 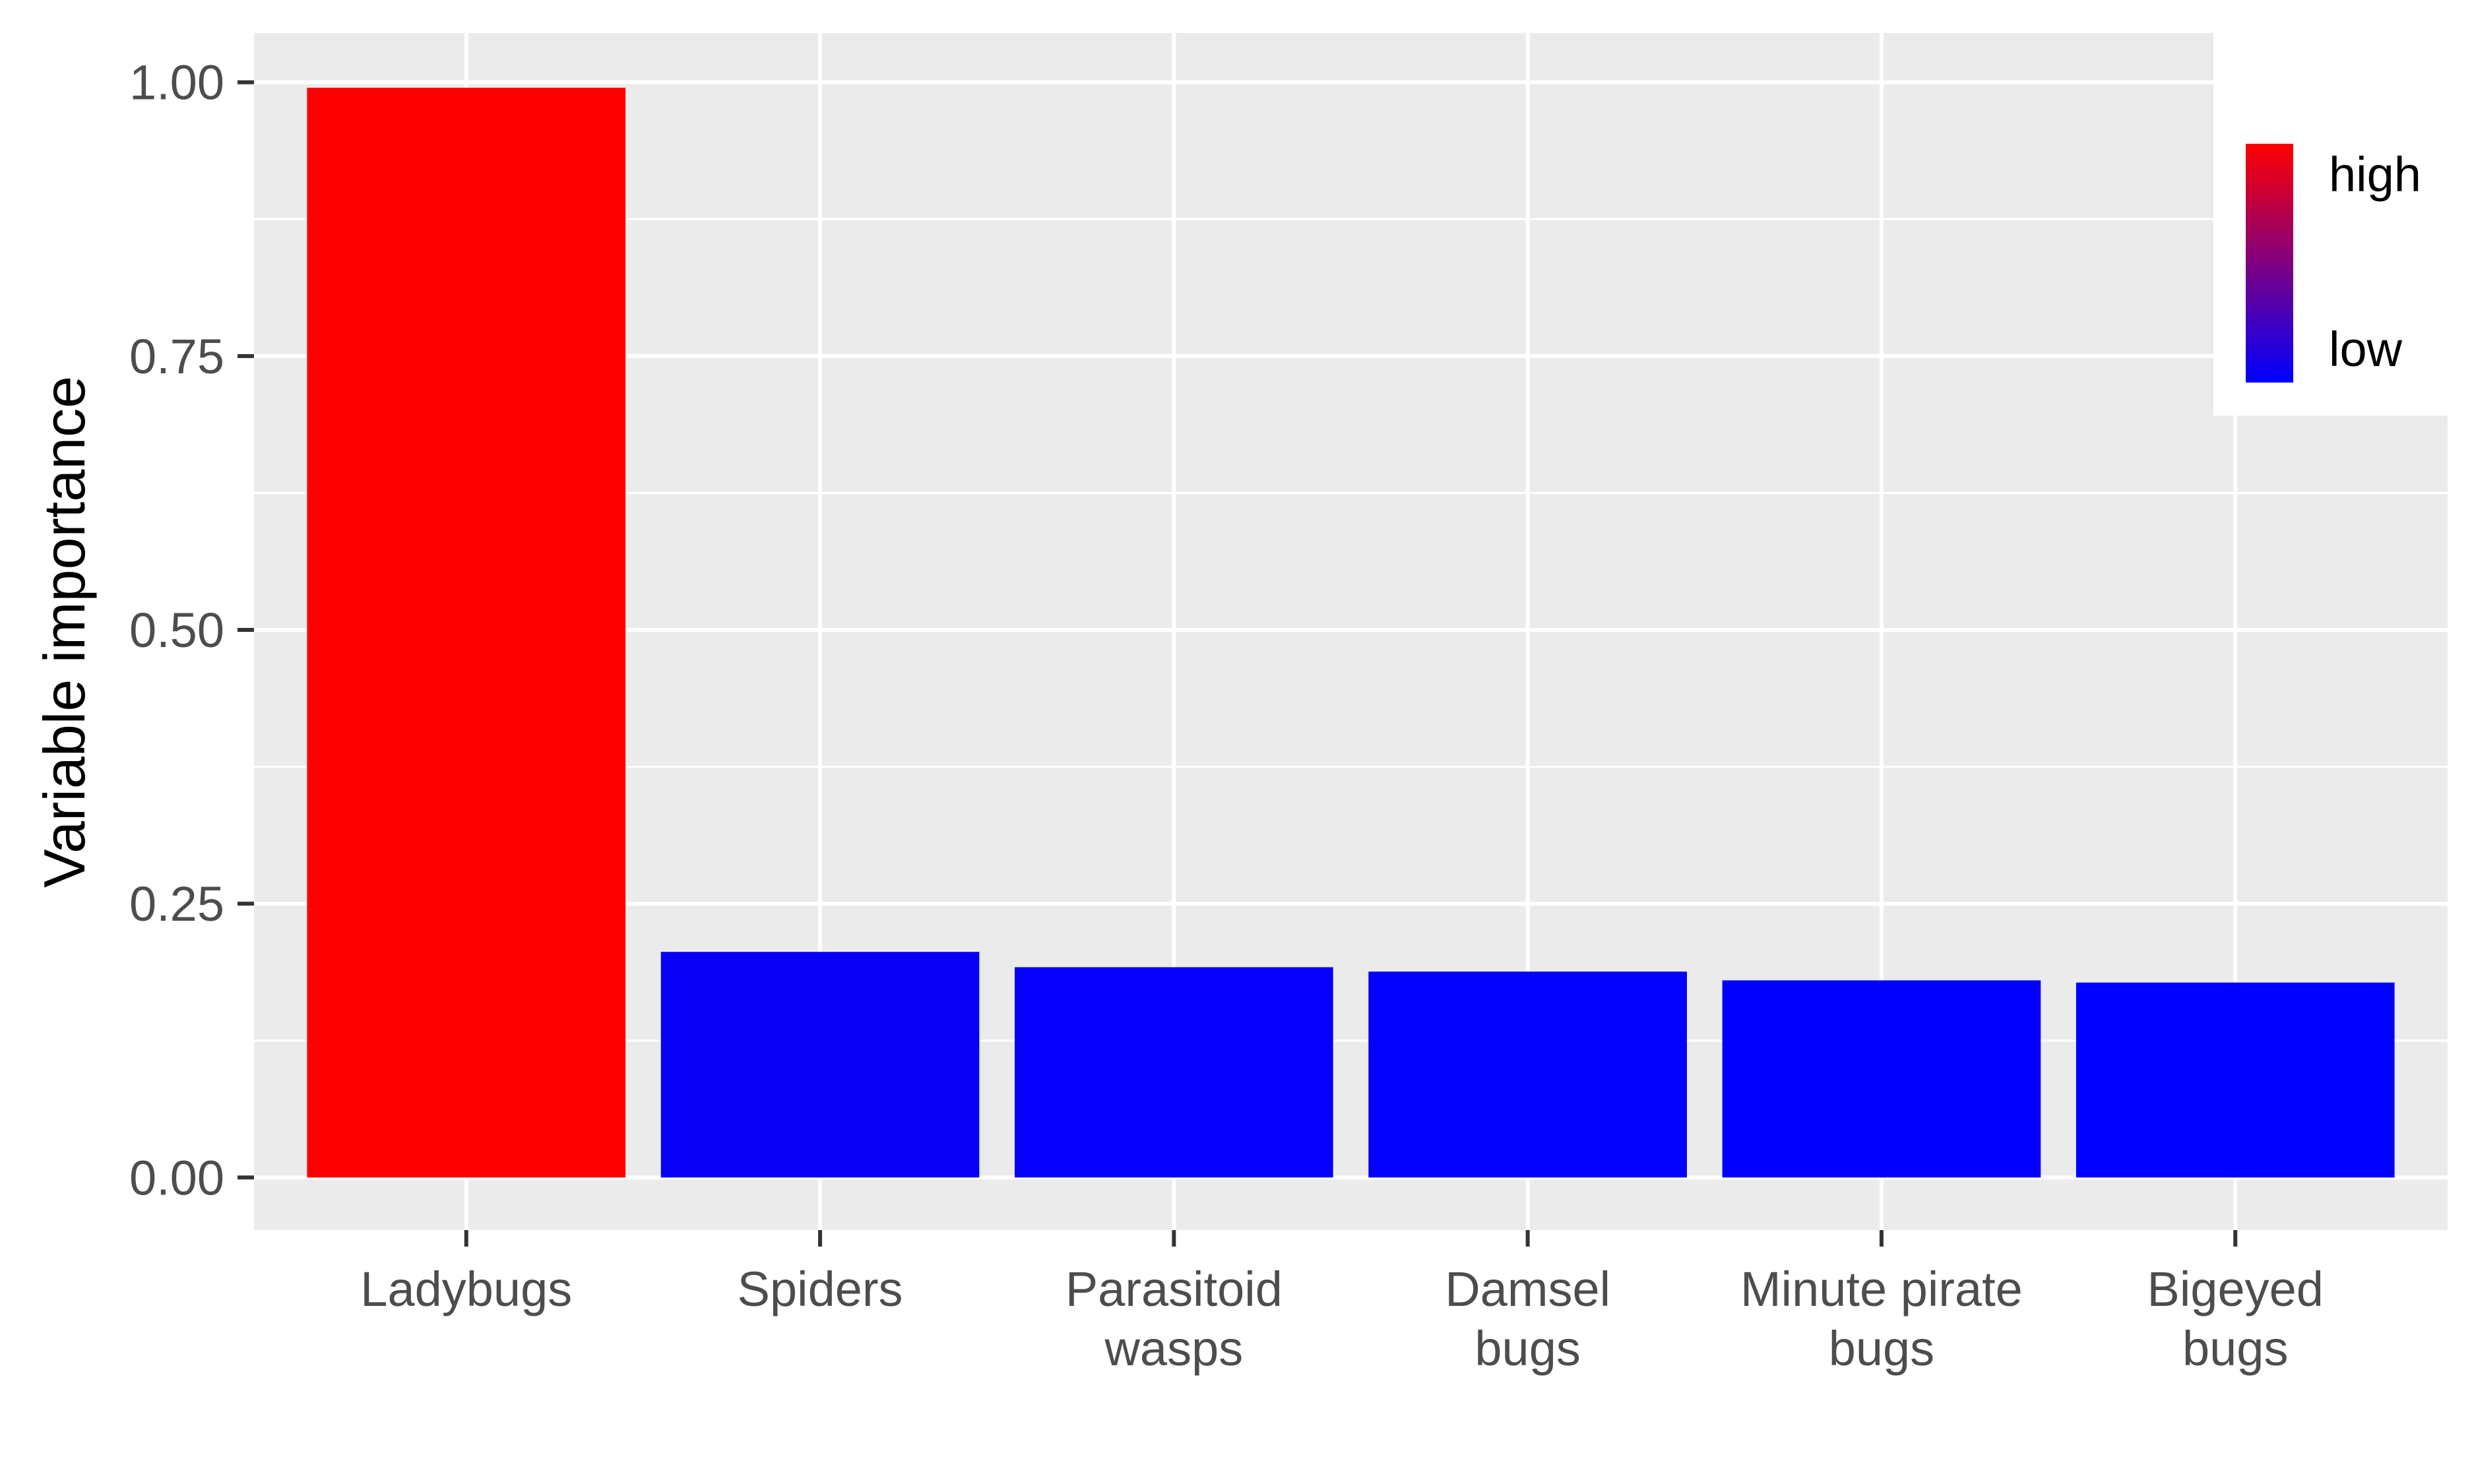 What do you see at coordinates (176, 357) in the screenshot?
I see `y-tick-label: 0.75` at bounding box center [176, 357].